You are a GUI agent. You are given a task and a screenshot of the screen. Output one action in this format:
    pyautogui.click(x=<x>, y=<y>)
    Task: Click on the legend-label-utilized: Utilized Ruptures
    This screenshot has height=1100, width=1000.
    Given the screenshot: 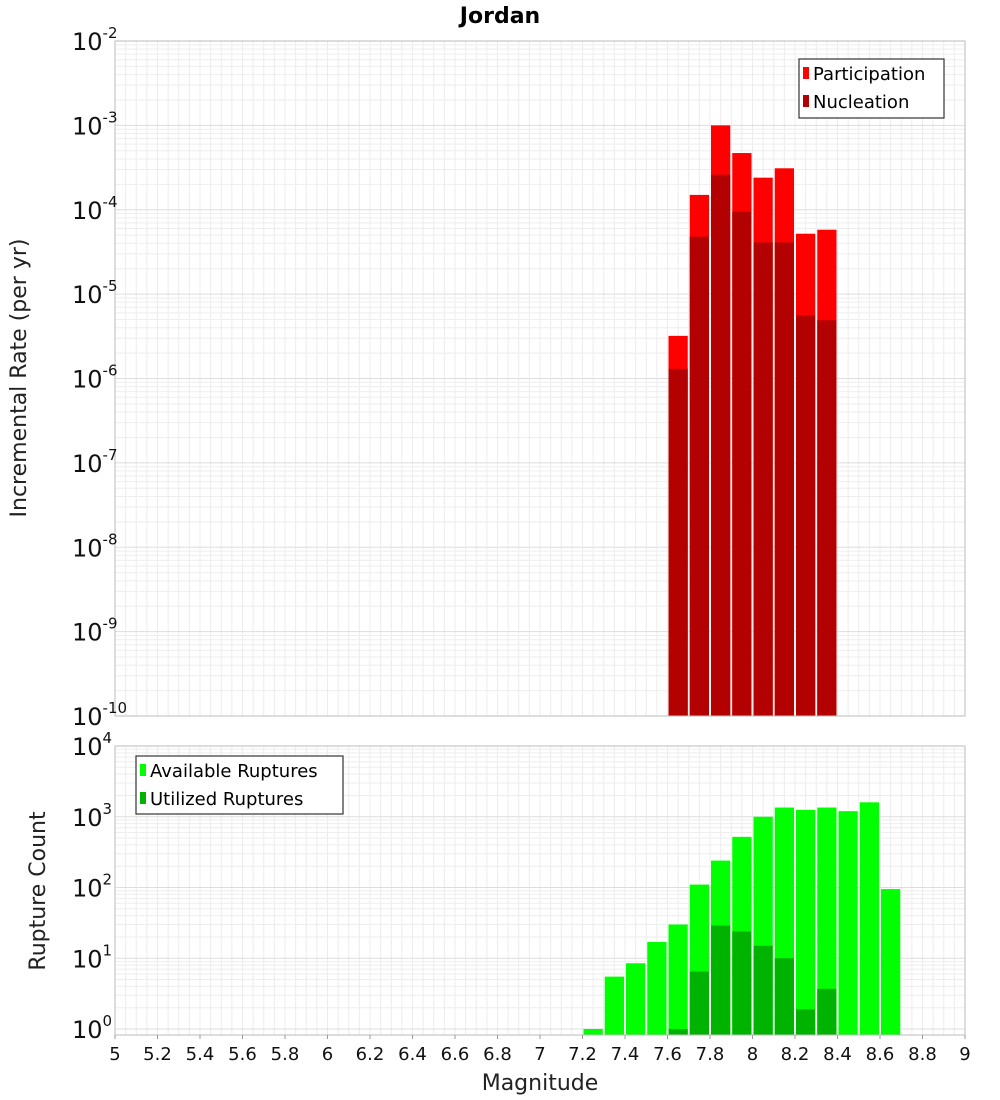 What is the action you would take?
    pyautogui.click(x=226, y=799)
    